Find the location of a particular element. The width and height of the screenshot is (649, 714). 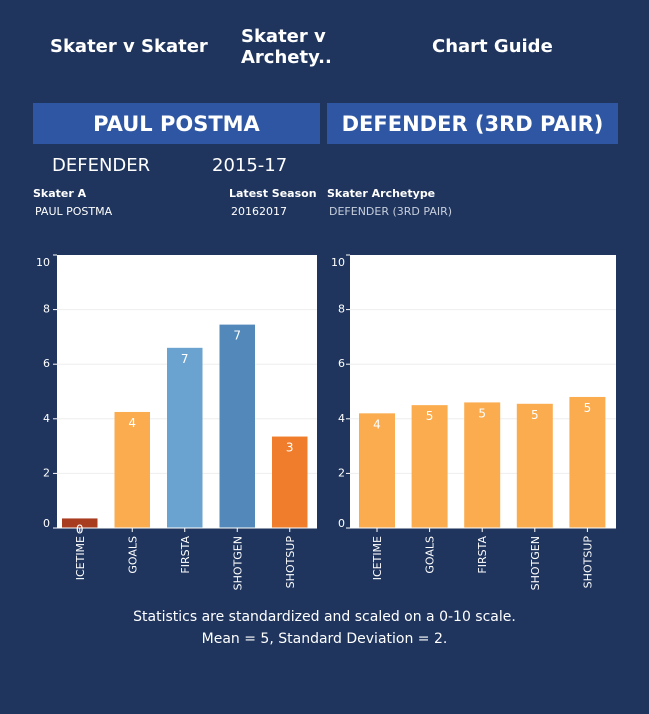

archetype-x-category-label: FIRSTA is located at coordinates (482, 555).